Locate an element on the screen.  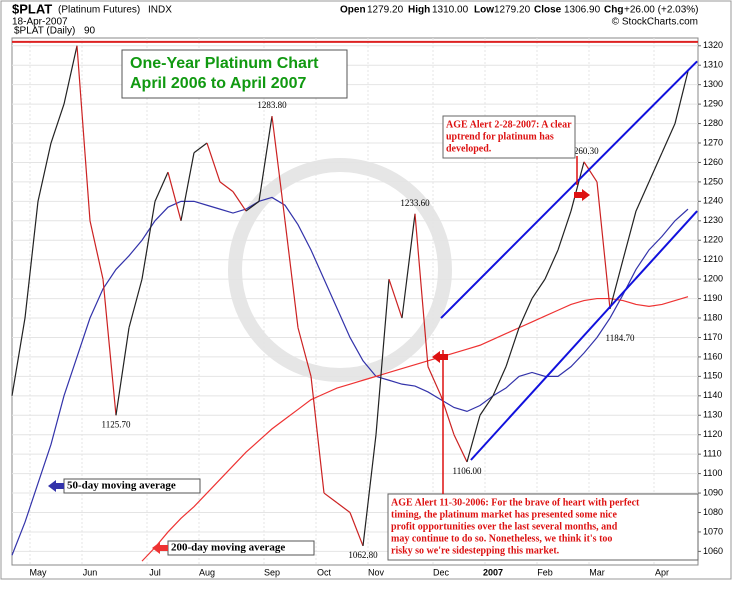
y-tick-label: 1080 is located at coordinates (713, 512).